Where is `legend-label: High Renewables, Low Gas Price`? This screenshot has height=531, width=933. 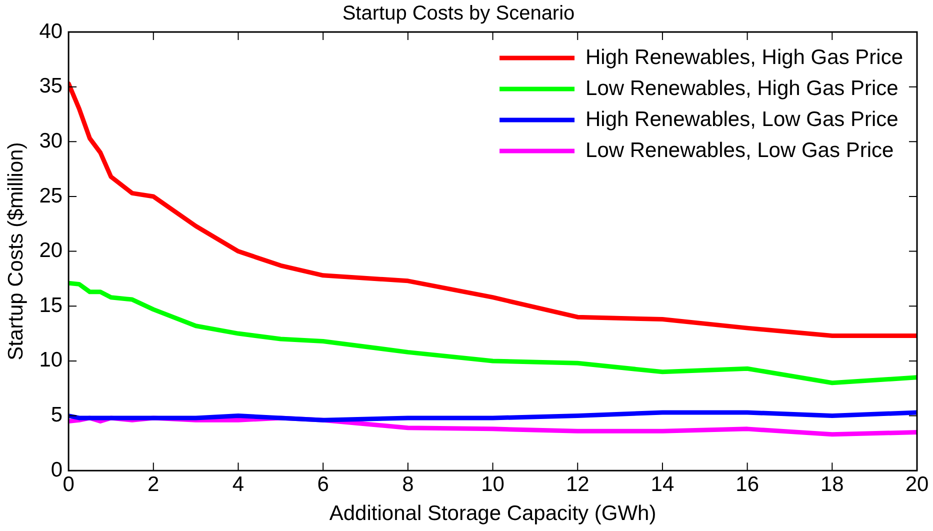
legend-label: High Renewables, Low Gas Price is located at coordinates (742, 119).